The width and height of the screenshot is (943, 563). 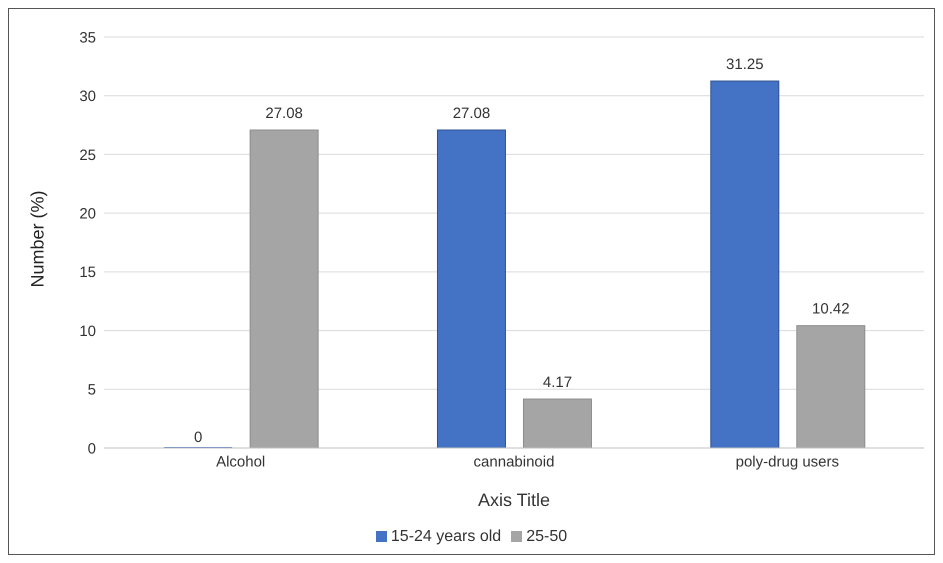 I want to click on y-tick-label: 30, so click(x=87, y=97).